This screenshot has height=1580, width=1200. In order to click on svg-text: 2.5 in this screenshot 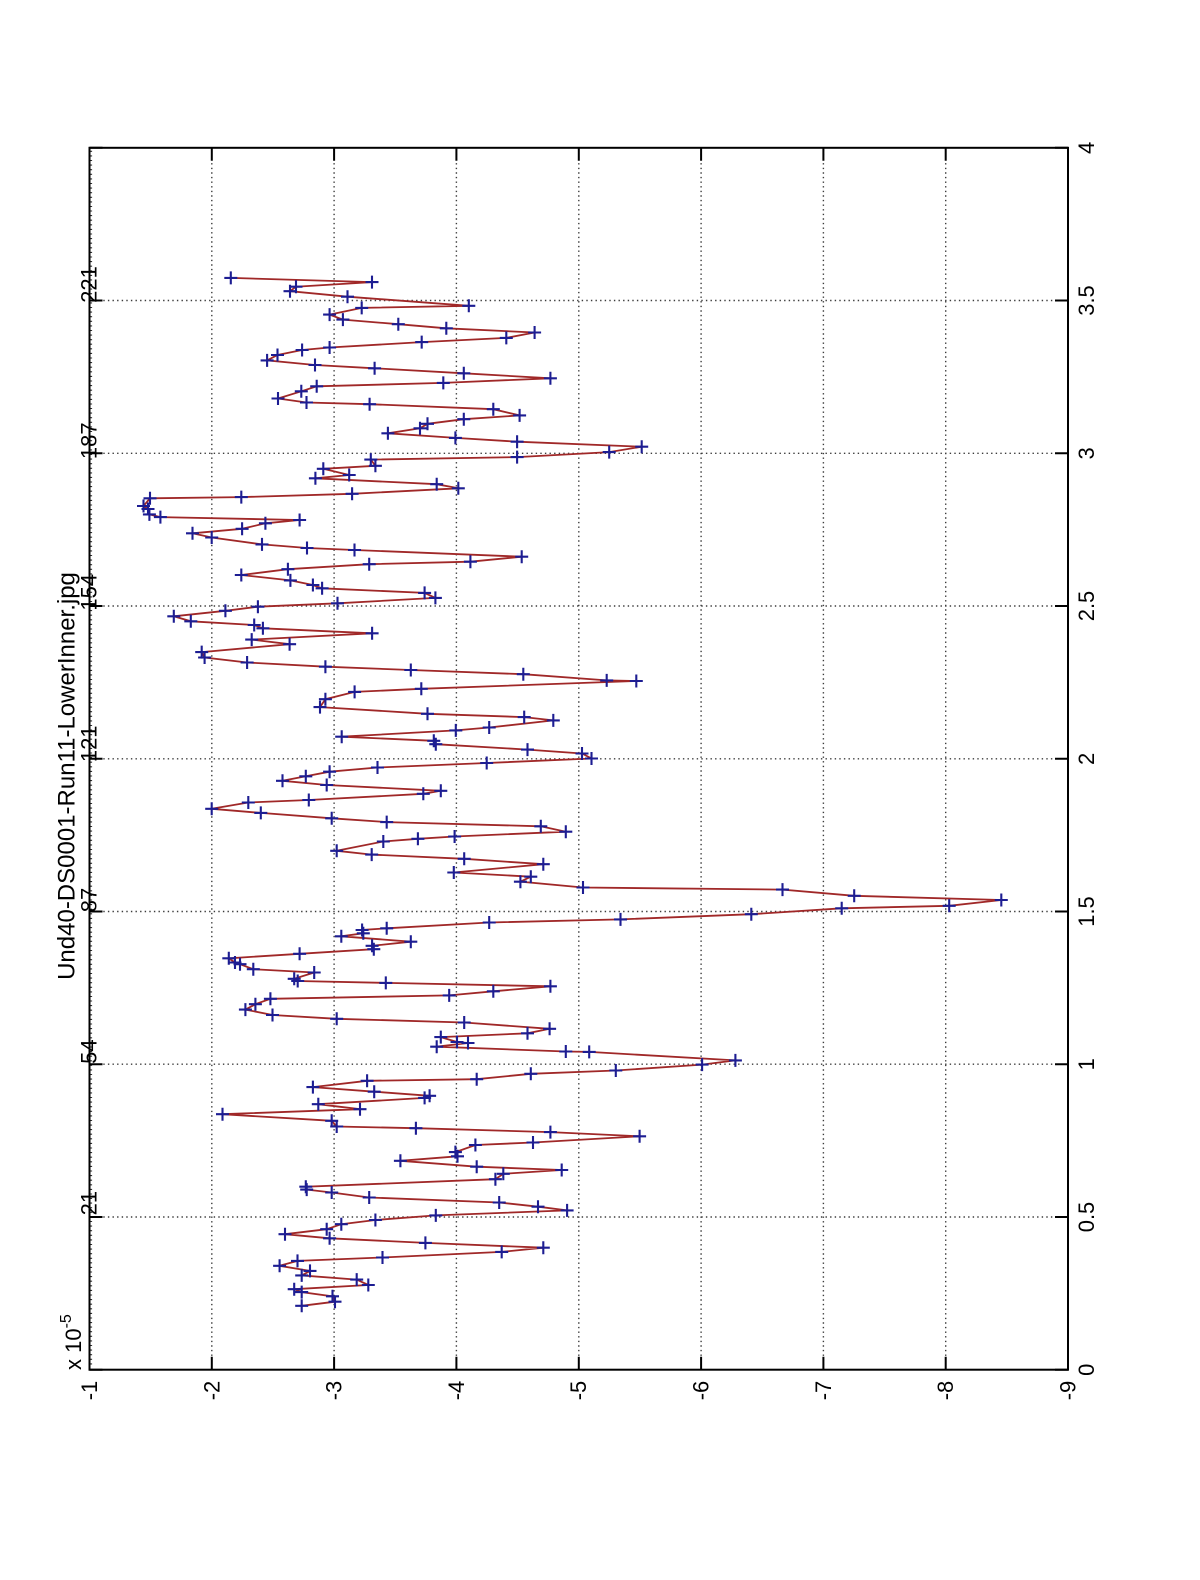, I will do `click(1086, 606)`.